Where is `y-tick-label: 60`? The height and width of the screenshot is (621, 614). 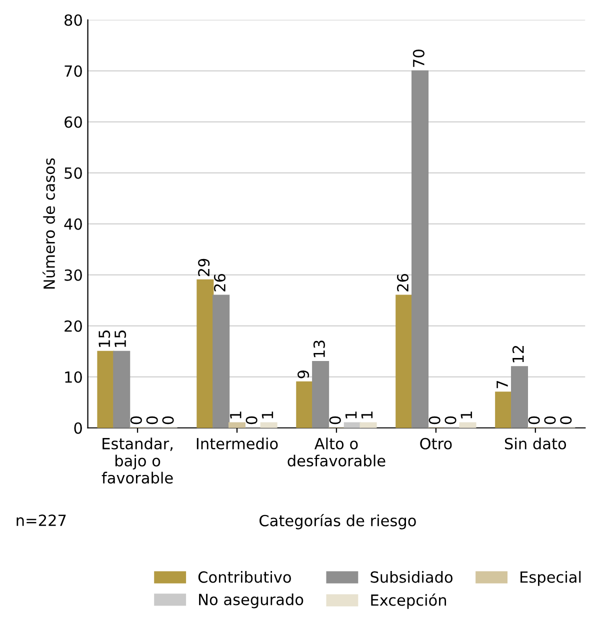 y-tick-label: 60 is located at coordinates (73, 122).